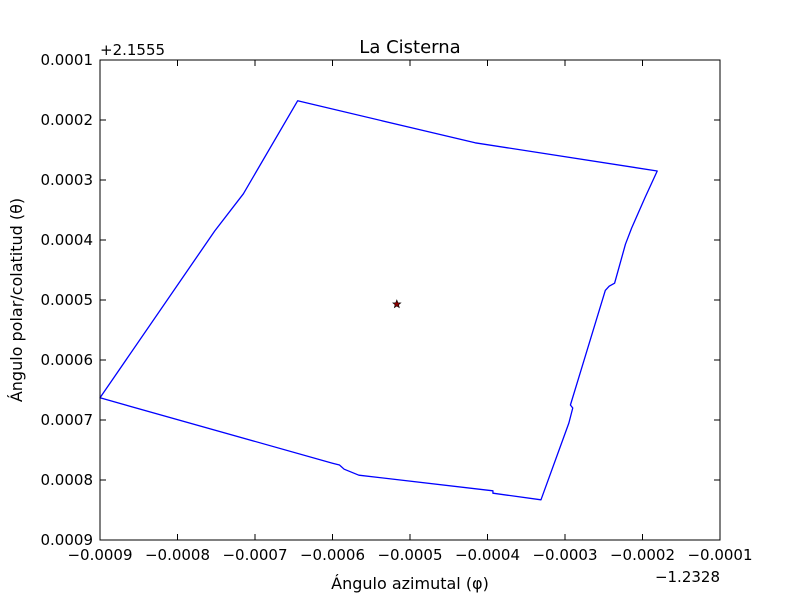  I want to click on x-axis-offset-label: −1.2328, so click(687, 577).